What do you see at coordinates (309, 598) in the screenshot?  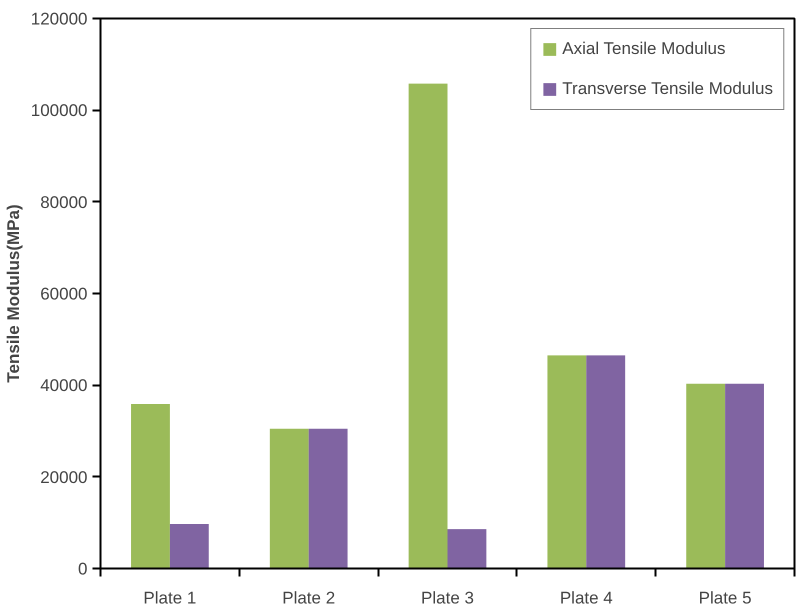 I see `x-tick-label: Plate 2` at bounding box center [309, 598].